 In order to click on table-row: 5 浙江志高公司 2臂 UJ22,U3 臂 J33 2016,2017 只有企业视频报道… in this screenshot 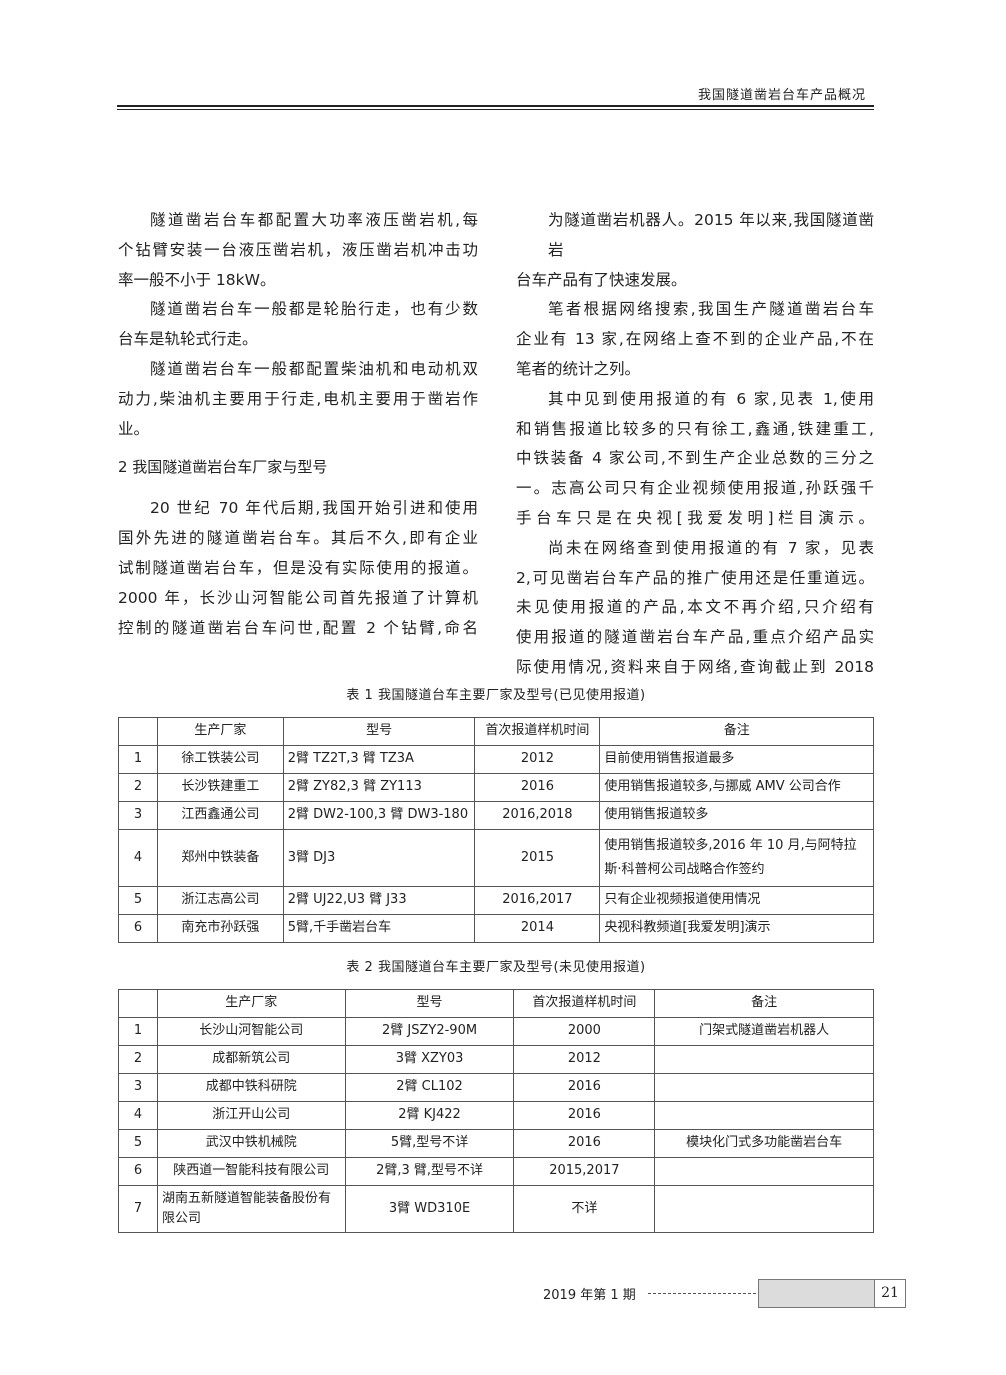, I will do `click(496, 900)`.